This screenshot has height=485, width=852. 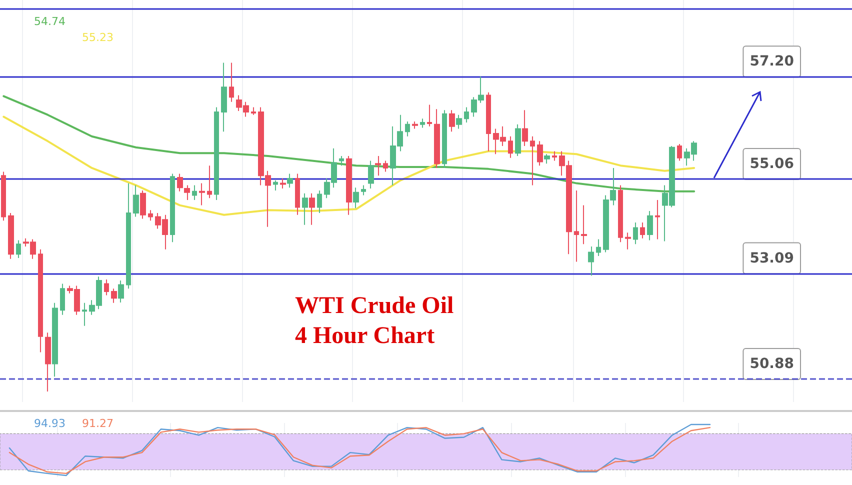 I want to click on annotation: 55.23, so click(x=98, y=37).